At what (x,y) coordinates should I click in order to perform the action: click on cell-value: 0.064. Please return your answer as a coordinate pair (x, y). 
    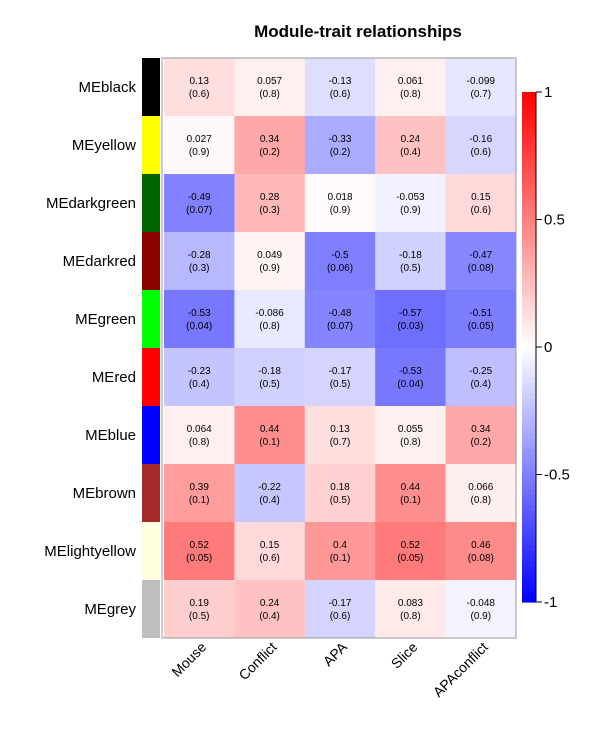
    Looking at the image, I should click on (199, 429).